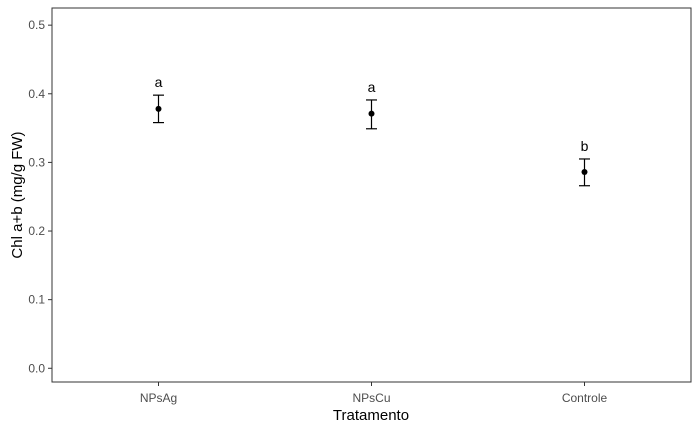 This screenshot has width=700, height=432. Describe the element at coordinates (36, 300) in the screenshot. I see `y-tick-label: 0.1` at that location.